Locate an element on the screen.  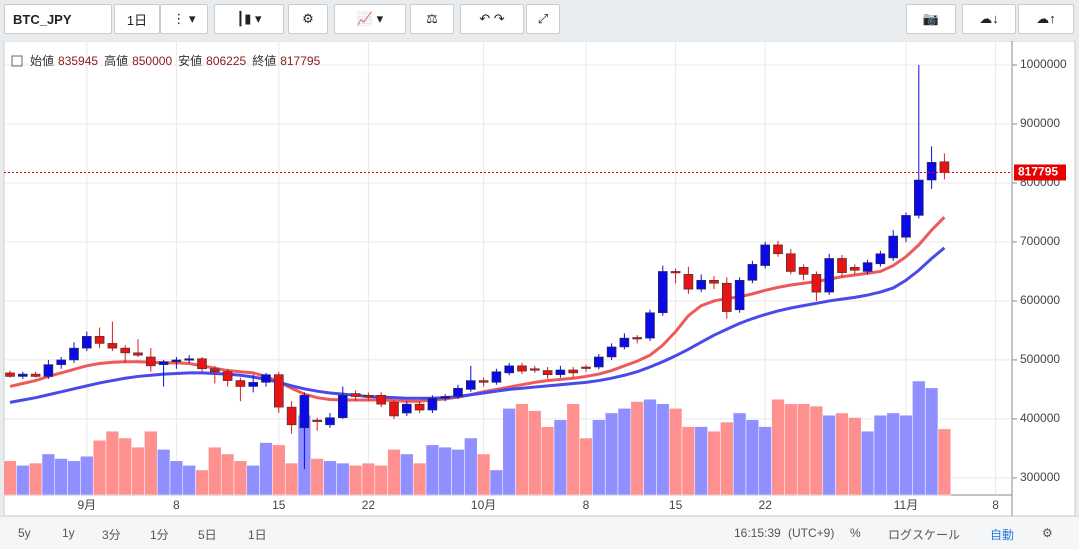
save-button: ☁↑ is located at coordinates (1046, 19).